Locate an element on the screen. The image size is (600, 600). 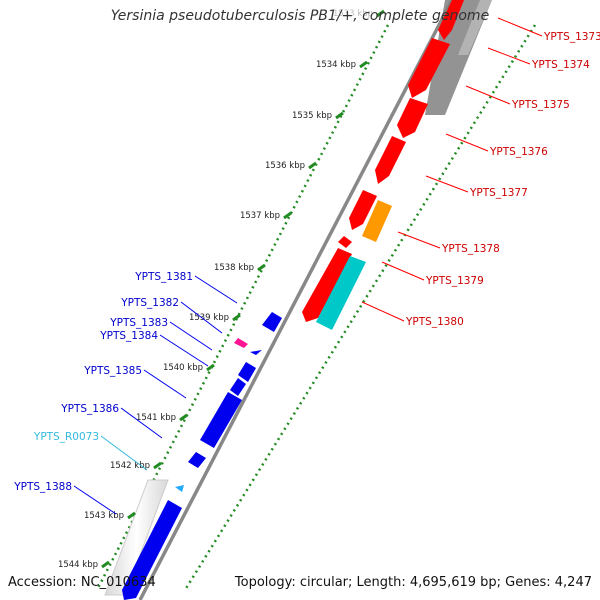
gene-label-right: YPTS_1373 is located at coordinates (571, 37).